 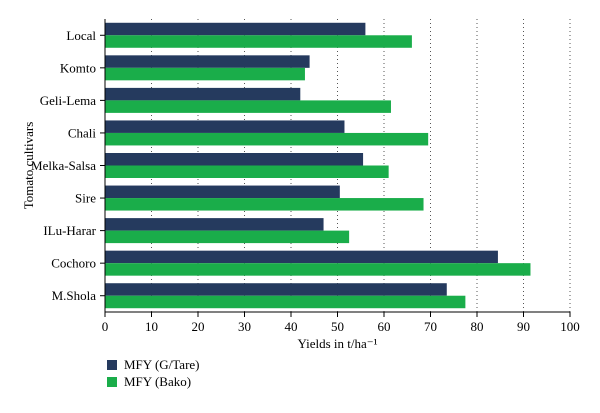 I want to click on legend: MFY (G/Tare) MFY (Bako), so click(x=153, y=373).